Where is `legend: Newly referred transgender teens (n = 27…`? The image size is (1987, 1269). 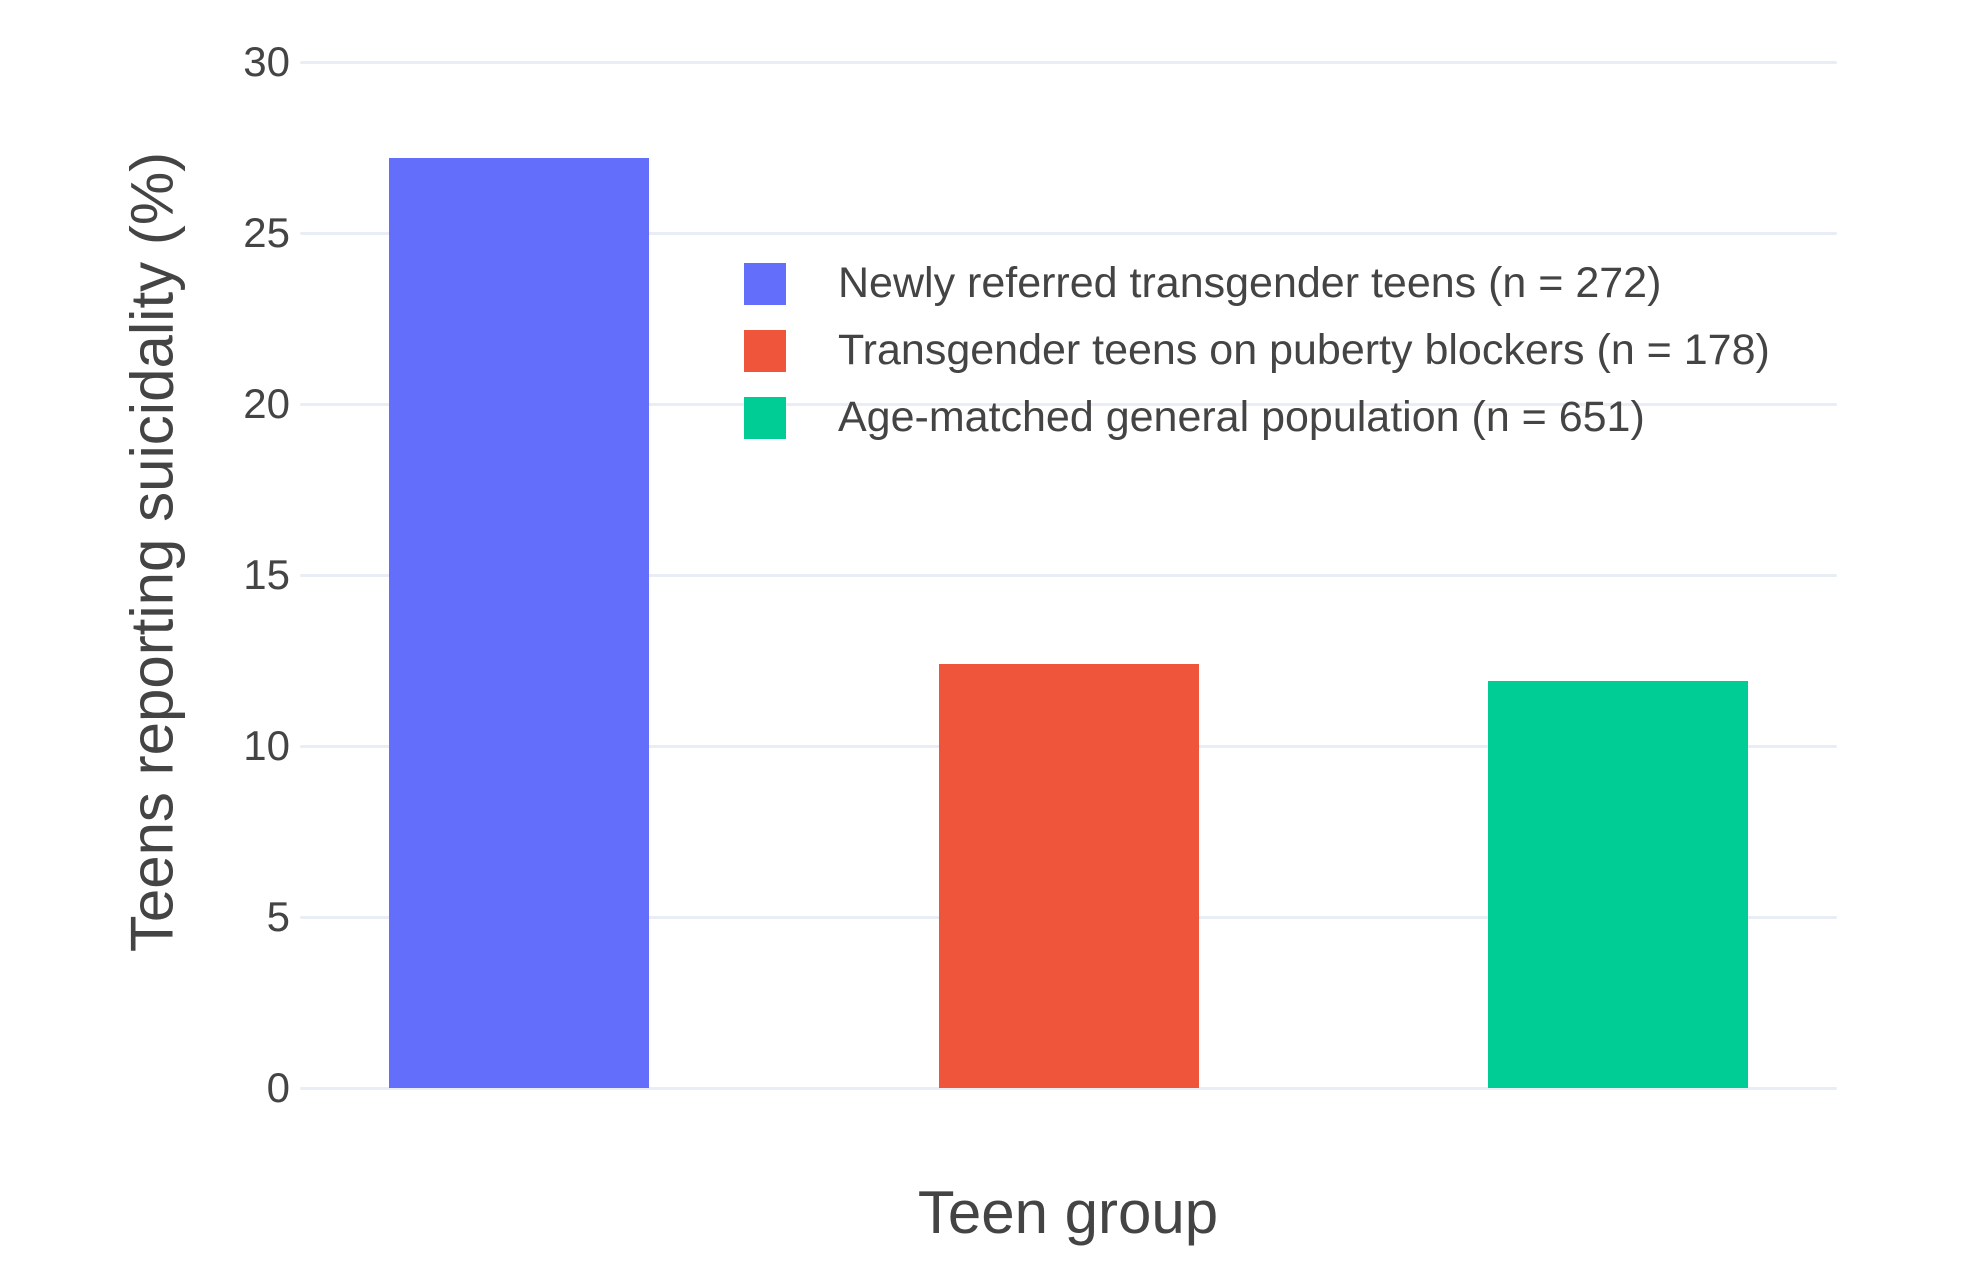
legend: Newly referred transgender teens (n = 27… is located at coordinates (1257, 362).